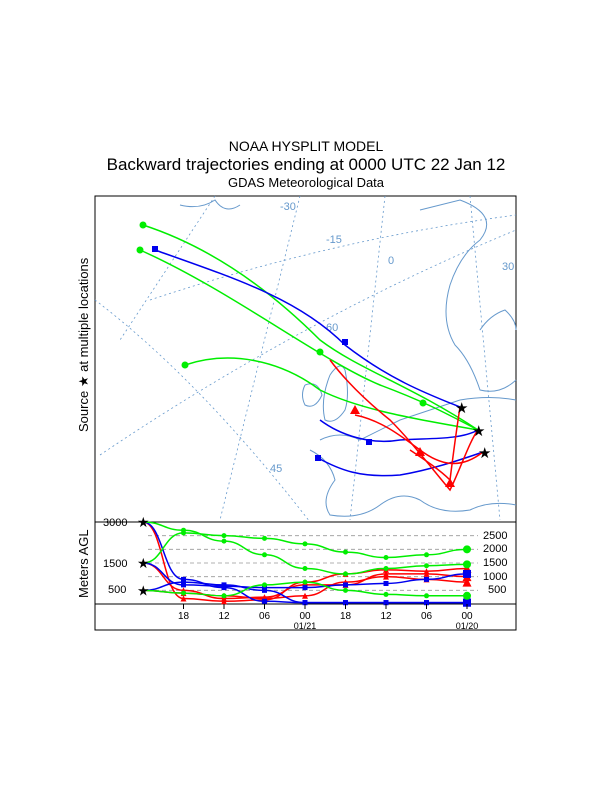 Image resolution: width=612 pixels, height=792 pixels. What do you see at coordinates (210, 204) in the screenshot?
I see `greenland-coast` at bounding box center [210, 204].